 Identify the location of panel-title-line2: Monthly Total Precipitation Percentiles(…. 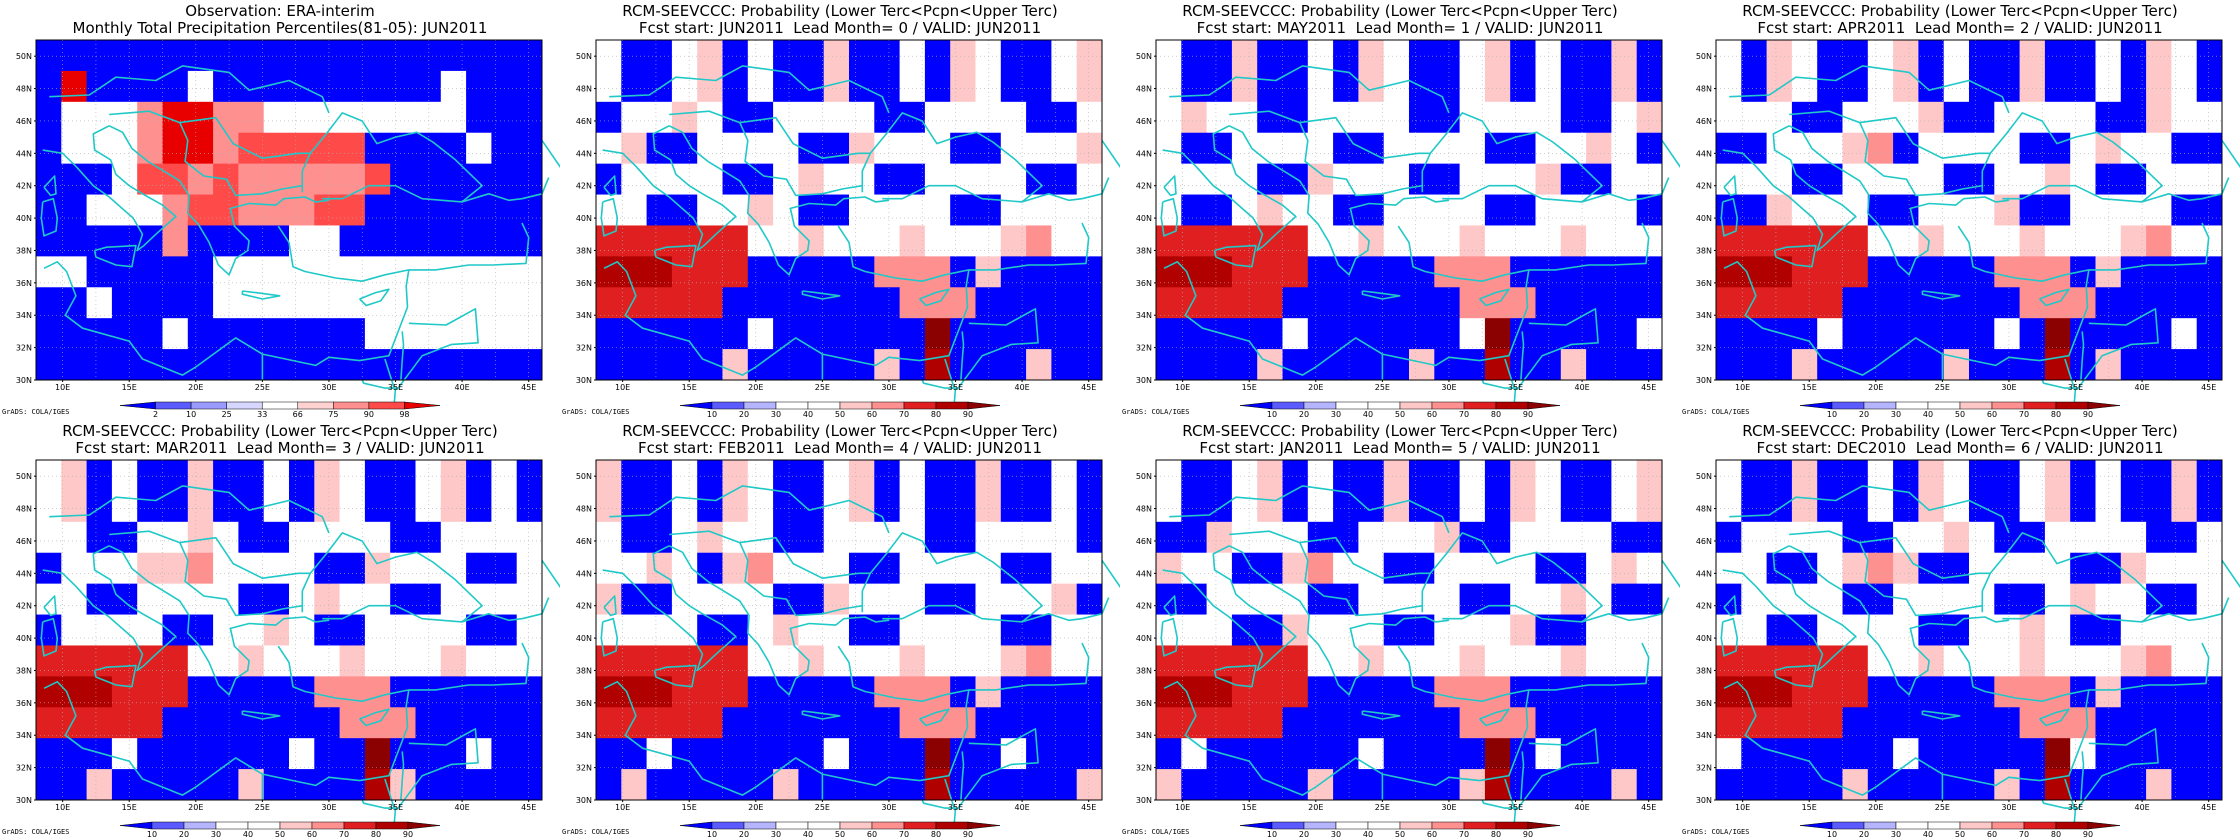
(280, 28).